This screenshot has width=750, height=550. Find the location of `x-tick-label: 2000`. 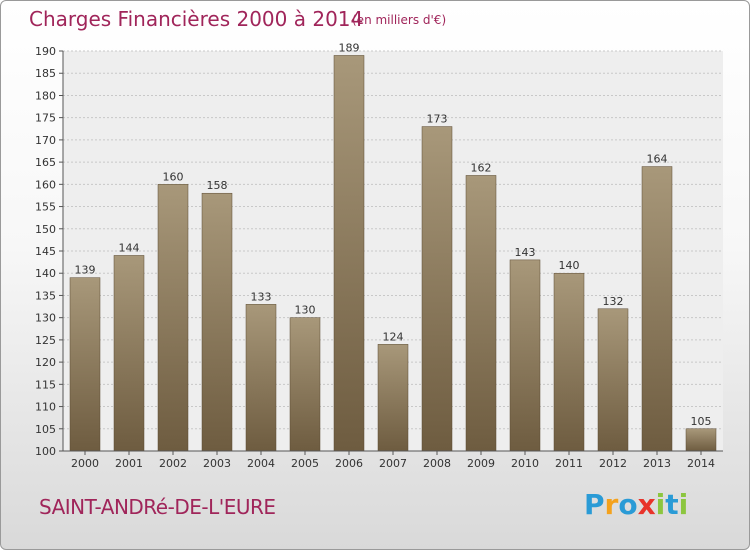

x-tick-label: 2000 is located at coordinates (85, 463).